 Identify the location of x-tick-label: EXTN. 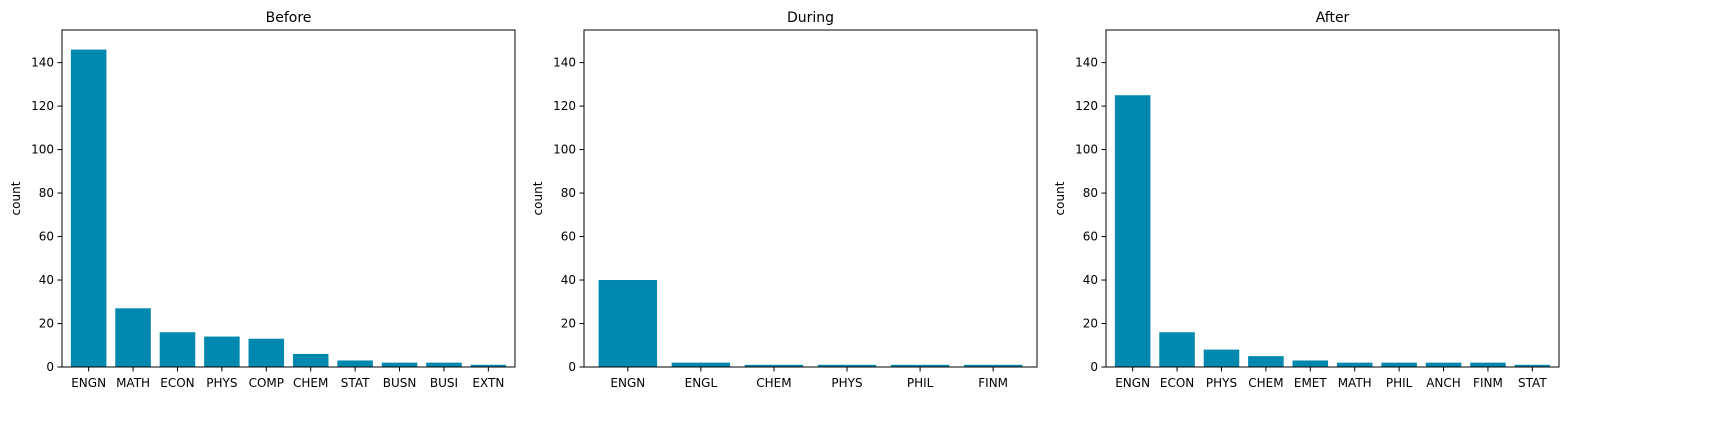
(488, 383).